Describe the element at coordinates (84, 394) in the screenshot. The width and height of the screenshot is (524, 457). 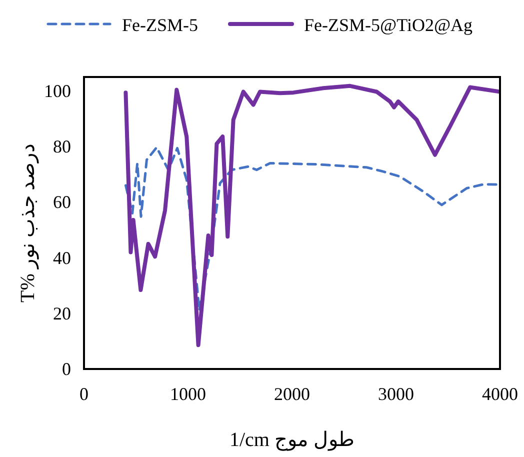
I see `x-tick-label: 0` at that location.